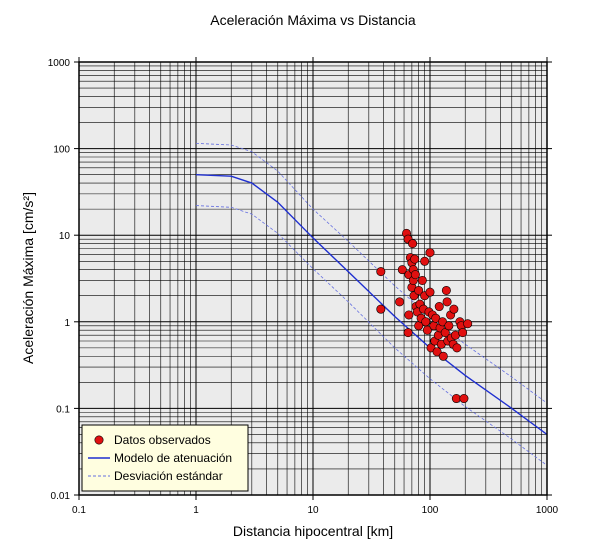 The image size is (590, 560). Describe the element at coordinates (59, 63) in the screenshot. I see `y-tick-label: 1000` at that location.